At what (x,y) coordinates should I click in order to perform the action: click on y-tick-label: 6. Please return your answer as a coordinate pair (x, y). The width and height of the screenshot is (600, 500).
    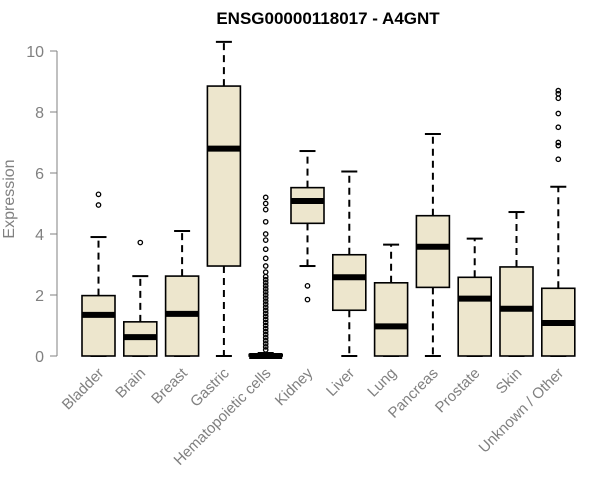
    Looking at the image, I should click on (39, 174).